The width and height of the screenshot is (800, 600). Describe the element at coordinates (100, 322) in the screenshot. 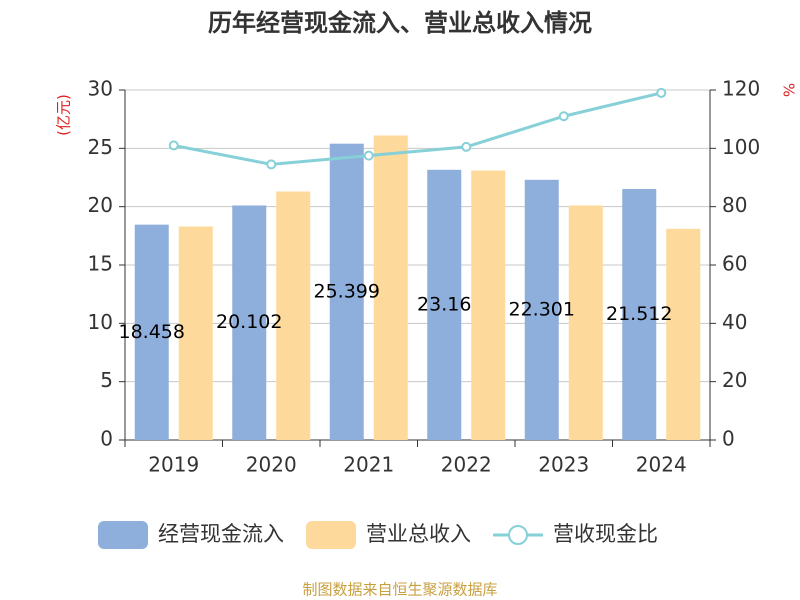

I see `y-tick-label: 10` at that location.